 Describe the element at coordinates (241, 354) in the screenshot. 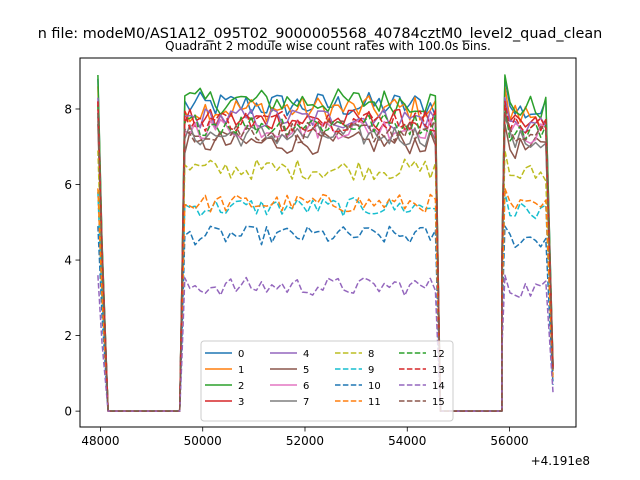

I see `legend-label-0: 0` at that location.